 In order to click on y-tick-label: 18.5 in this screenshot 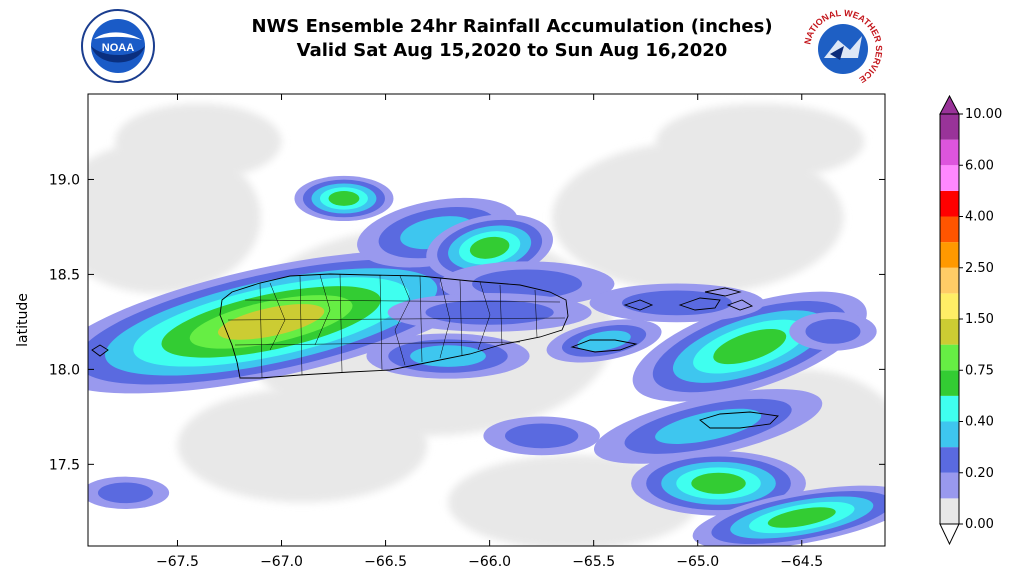, I will do `click(64, 275)`.